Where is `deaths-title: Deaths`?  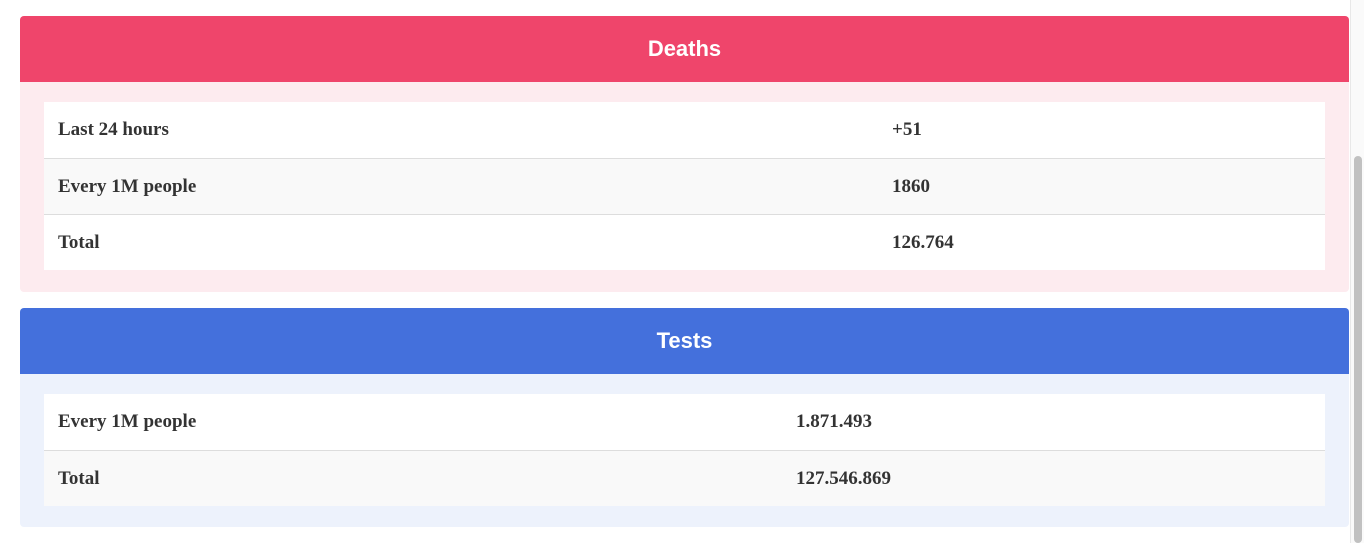 deaths-title: Deaths is located at coordinates (684, 48).